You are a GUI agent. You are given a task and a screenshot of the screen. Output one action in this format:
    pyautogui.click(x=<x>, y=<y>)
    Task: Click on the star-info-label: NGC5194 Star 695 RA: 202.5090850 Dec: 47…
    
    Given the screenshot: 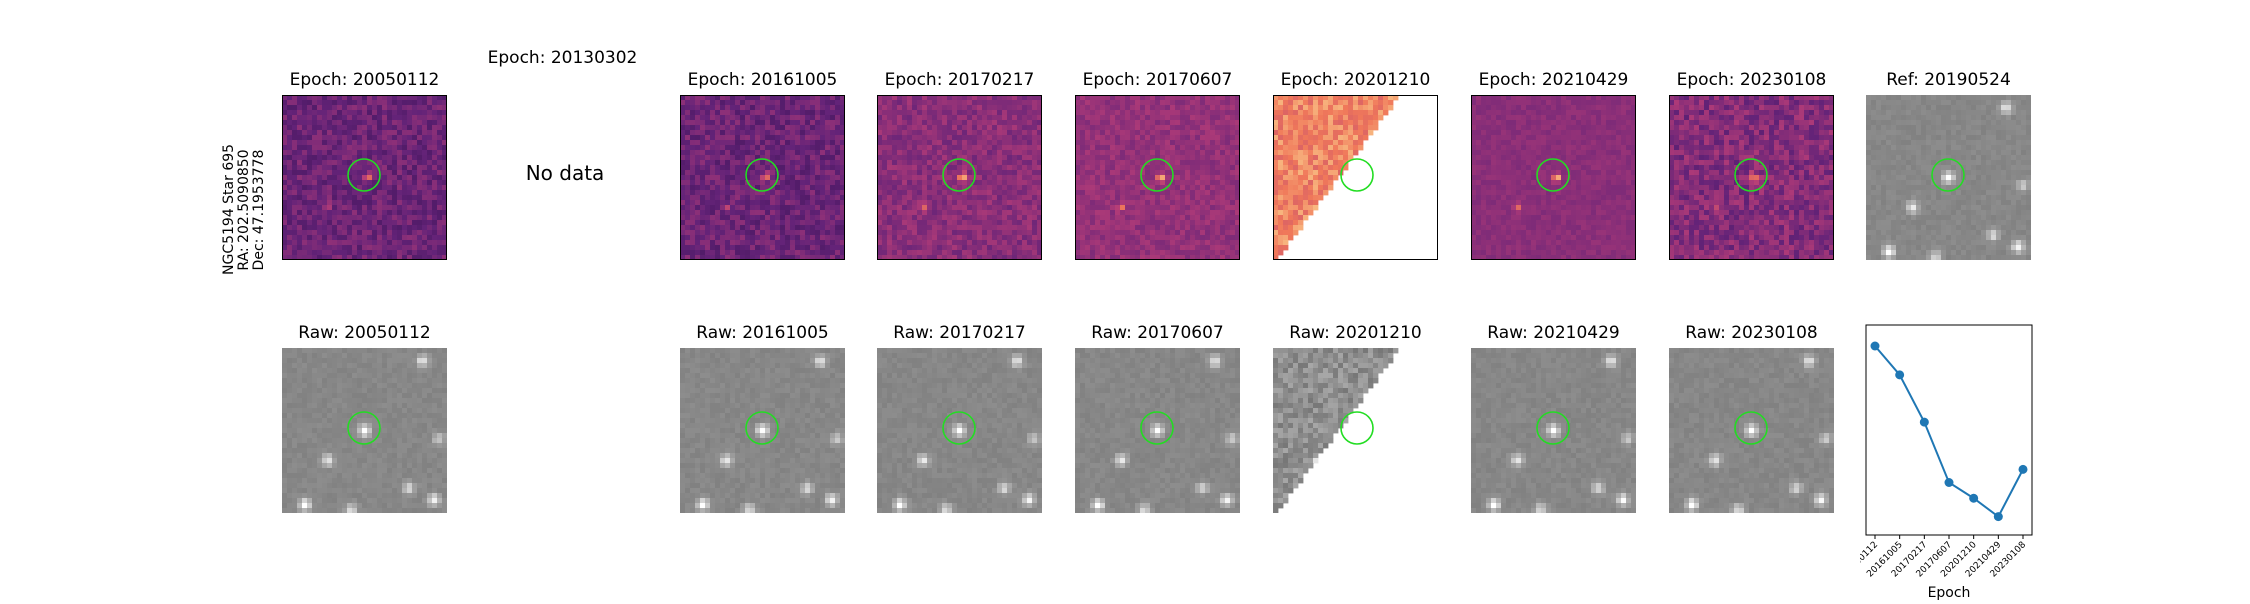 What is the action you would take?
    pyautogui.click(x=237, y=210)
    